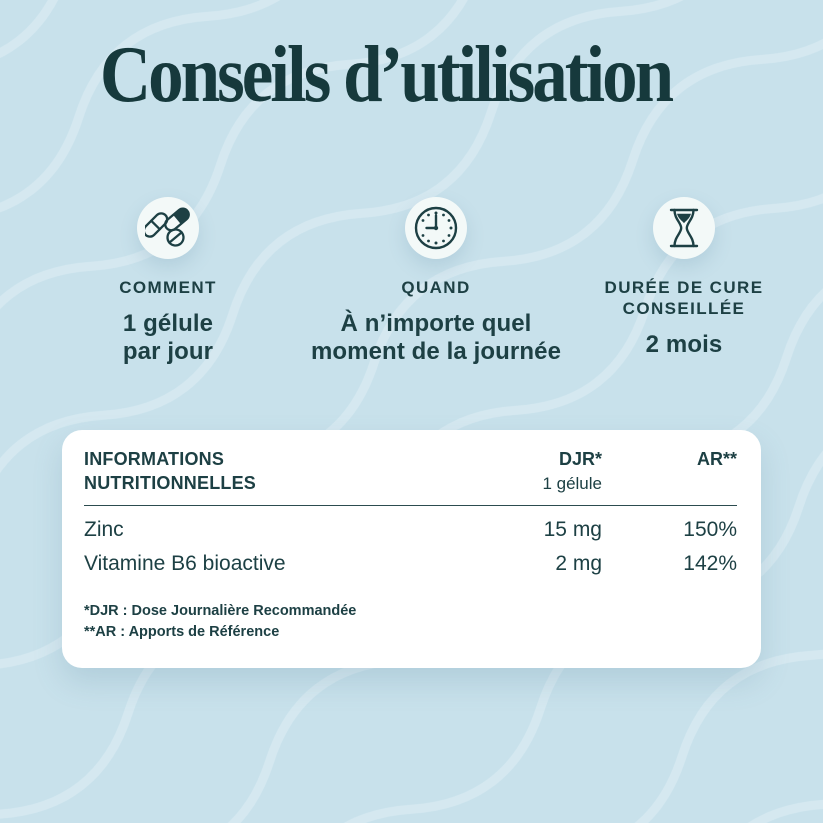 The image size is (823, 823). Describe the element at coordinates (220, 611) in the screenshot. I see `footnote-djr: *DJR : Dose Journalière Recommandée` at that location.